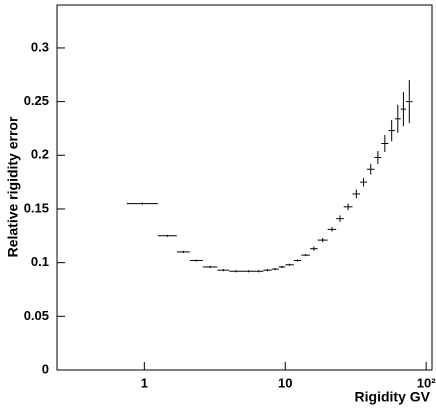 The image size is (436, 411). Describe the element at coordinates (285, 382) in the screenshot. I see `x-tick-label: 10` at that location.